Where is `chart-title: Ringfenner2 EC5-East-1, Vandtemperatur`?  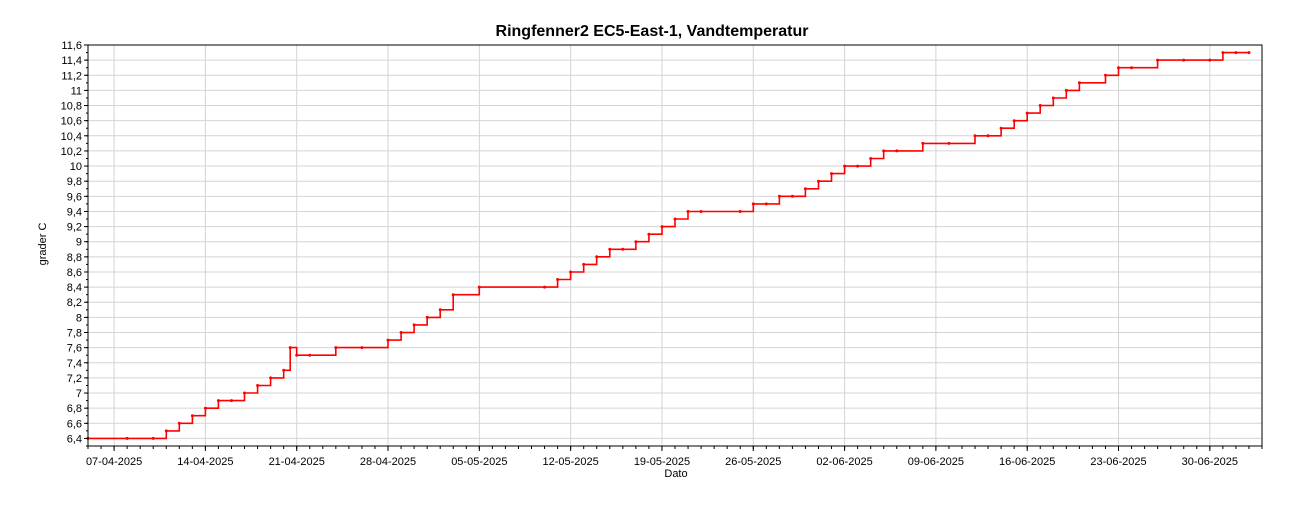
chart-title: Ringfenner2 EC5-East-1, Vandtemperatur is located at coordinates (652, 31).